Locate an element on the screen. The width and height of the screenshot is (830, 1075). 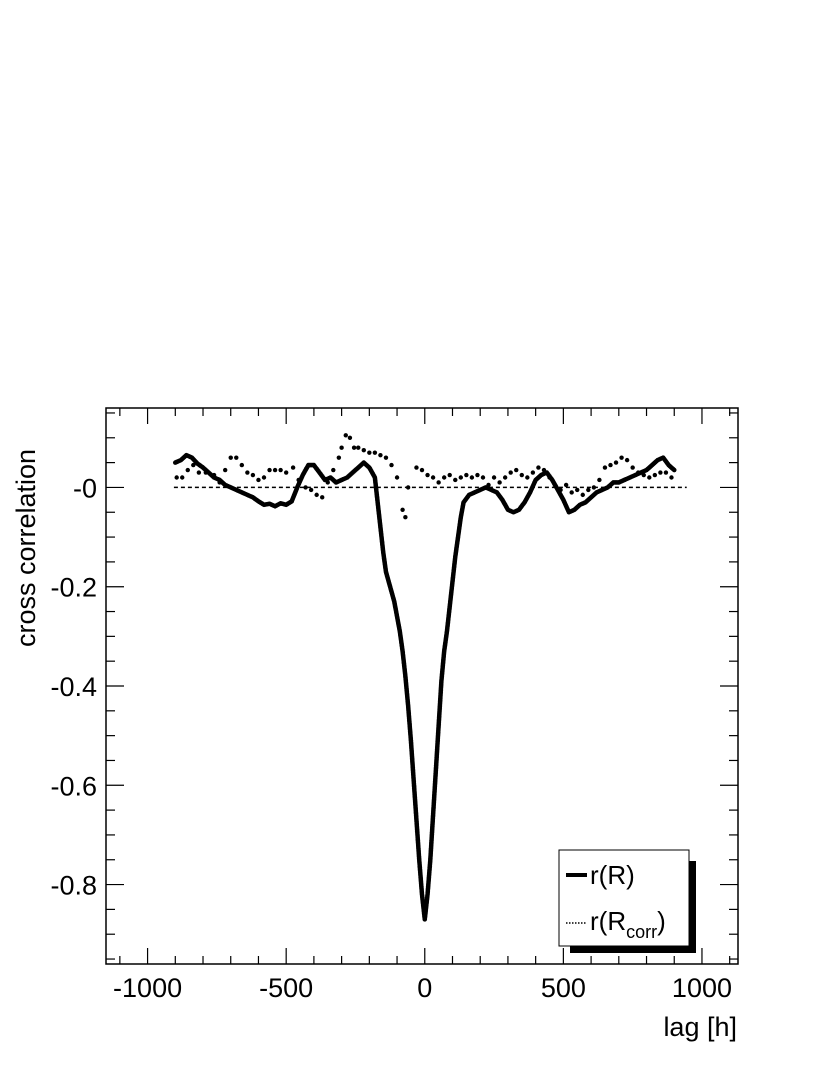
legend-label-end: ) is located at coordinates (661, 921).